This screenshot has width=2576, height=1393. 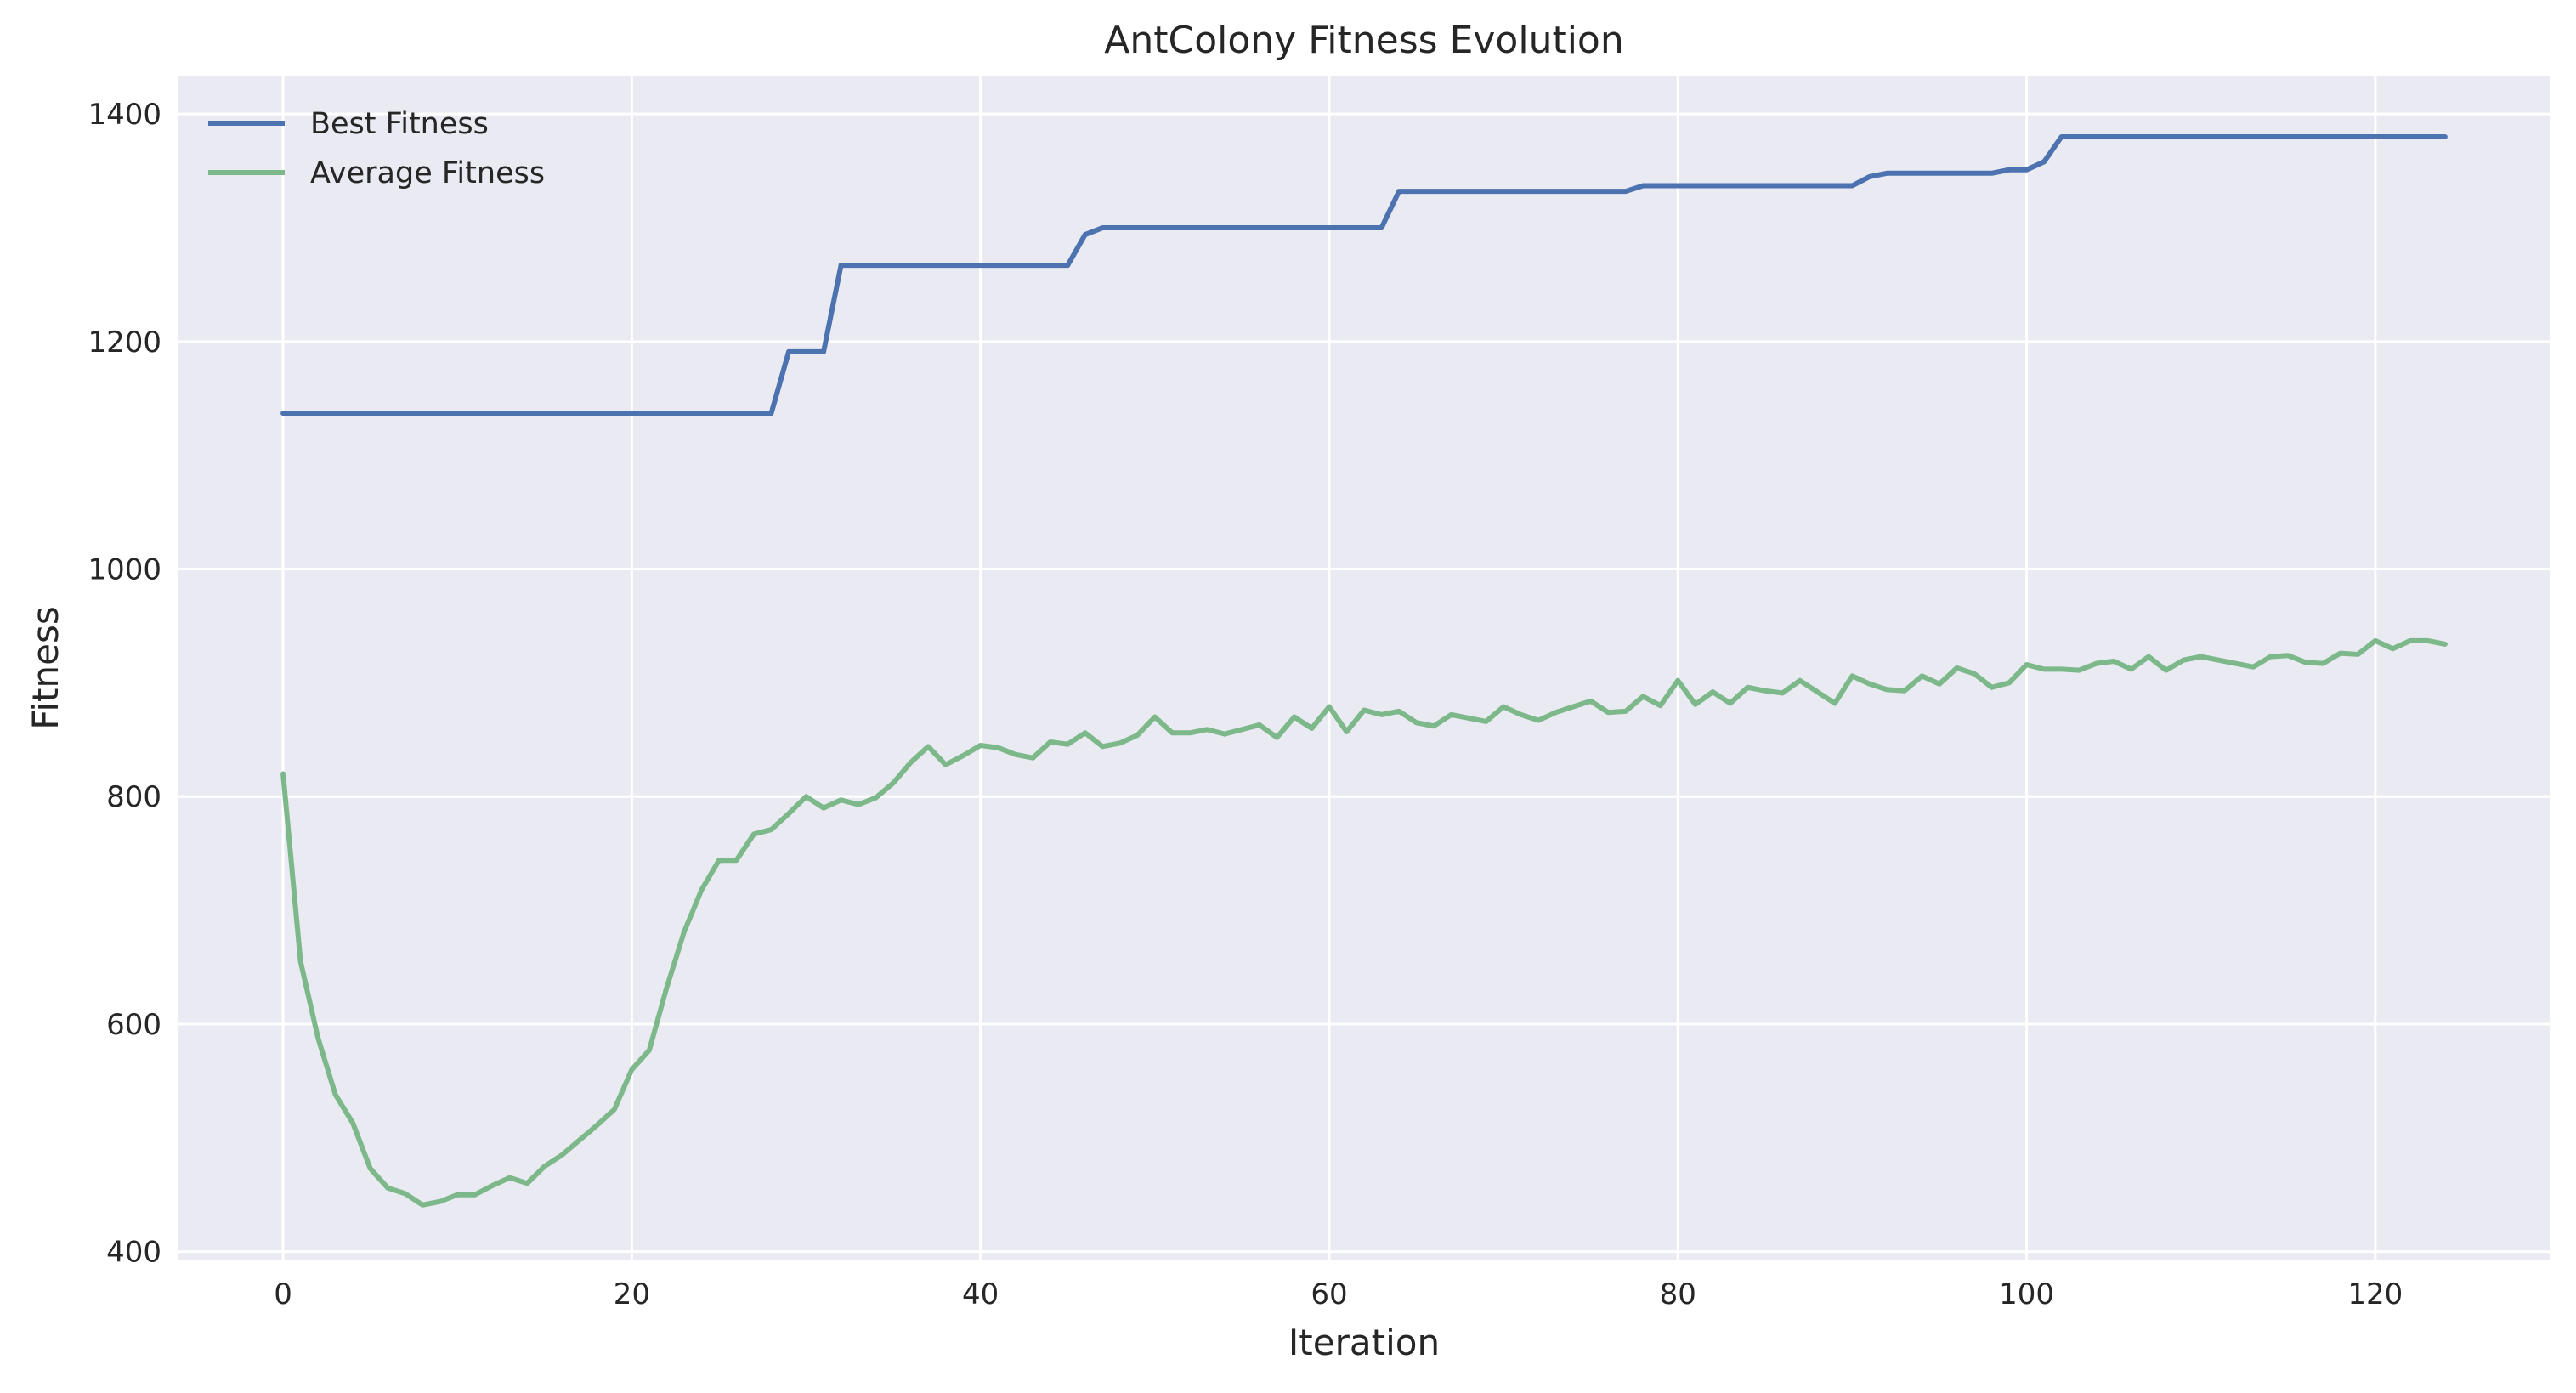 What do you see at coordinates (1363, 40) in the screenshot?
I see `chart-title: AntColony Fitness Evolution` at bounding box center [1363, 40].